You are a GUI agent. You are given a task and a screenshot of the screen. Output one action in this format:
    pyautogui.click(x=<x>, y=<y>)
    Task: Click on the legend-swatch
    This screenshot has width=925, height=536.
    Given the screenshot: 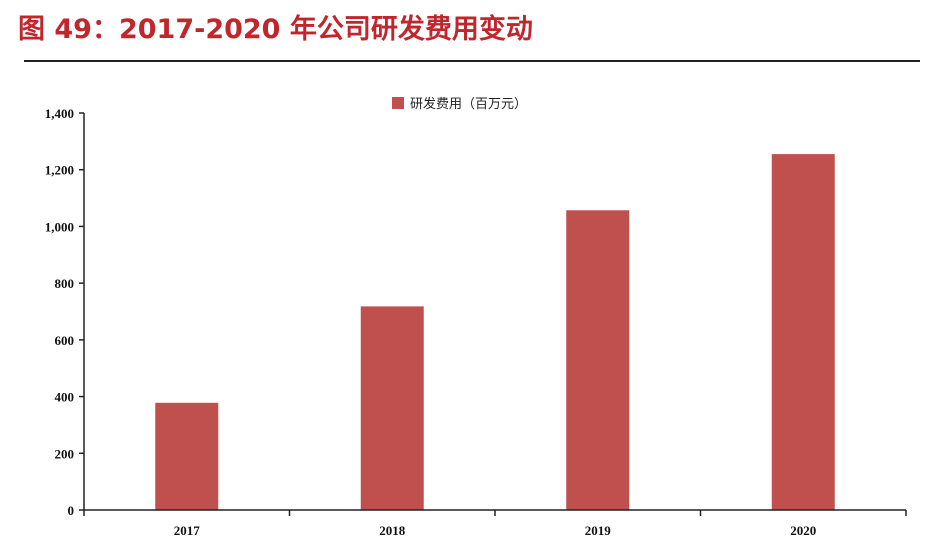 What is the action you would take?
    pyautogui.click(x=398, y=103)
    